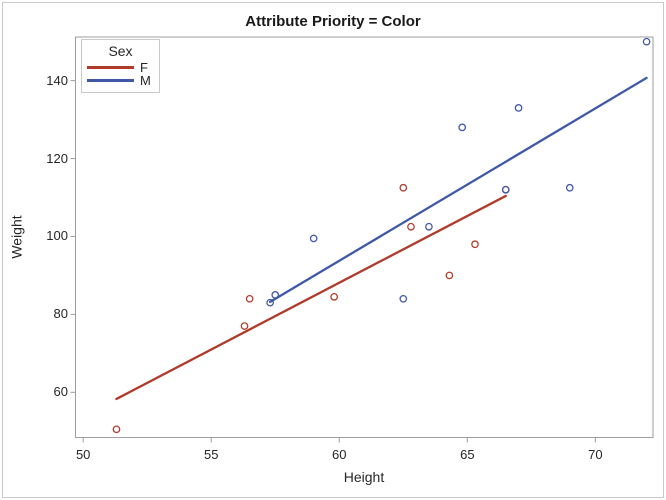  What do you see at coordinates (83, 454) in the screenshot?
I see `x-tick-label: 50` at bounding box center [83, 454].